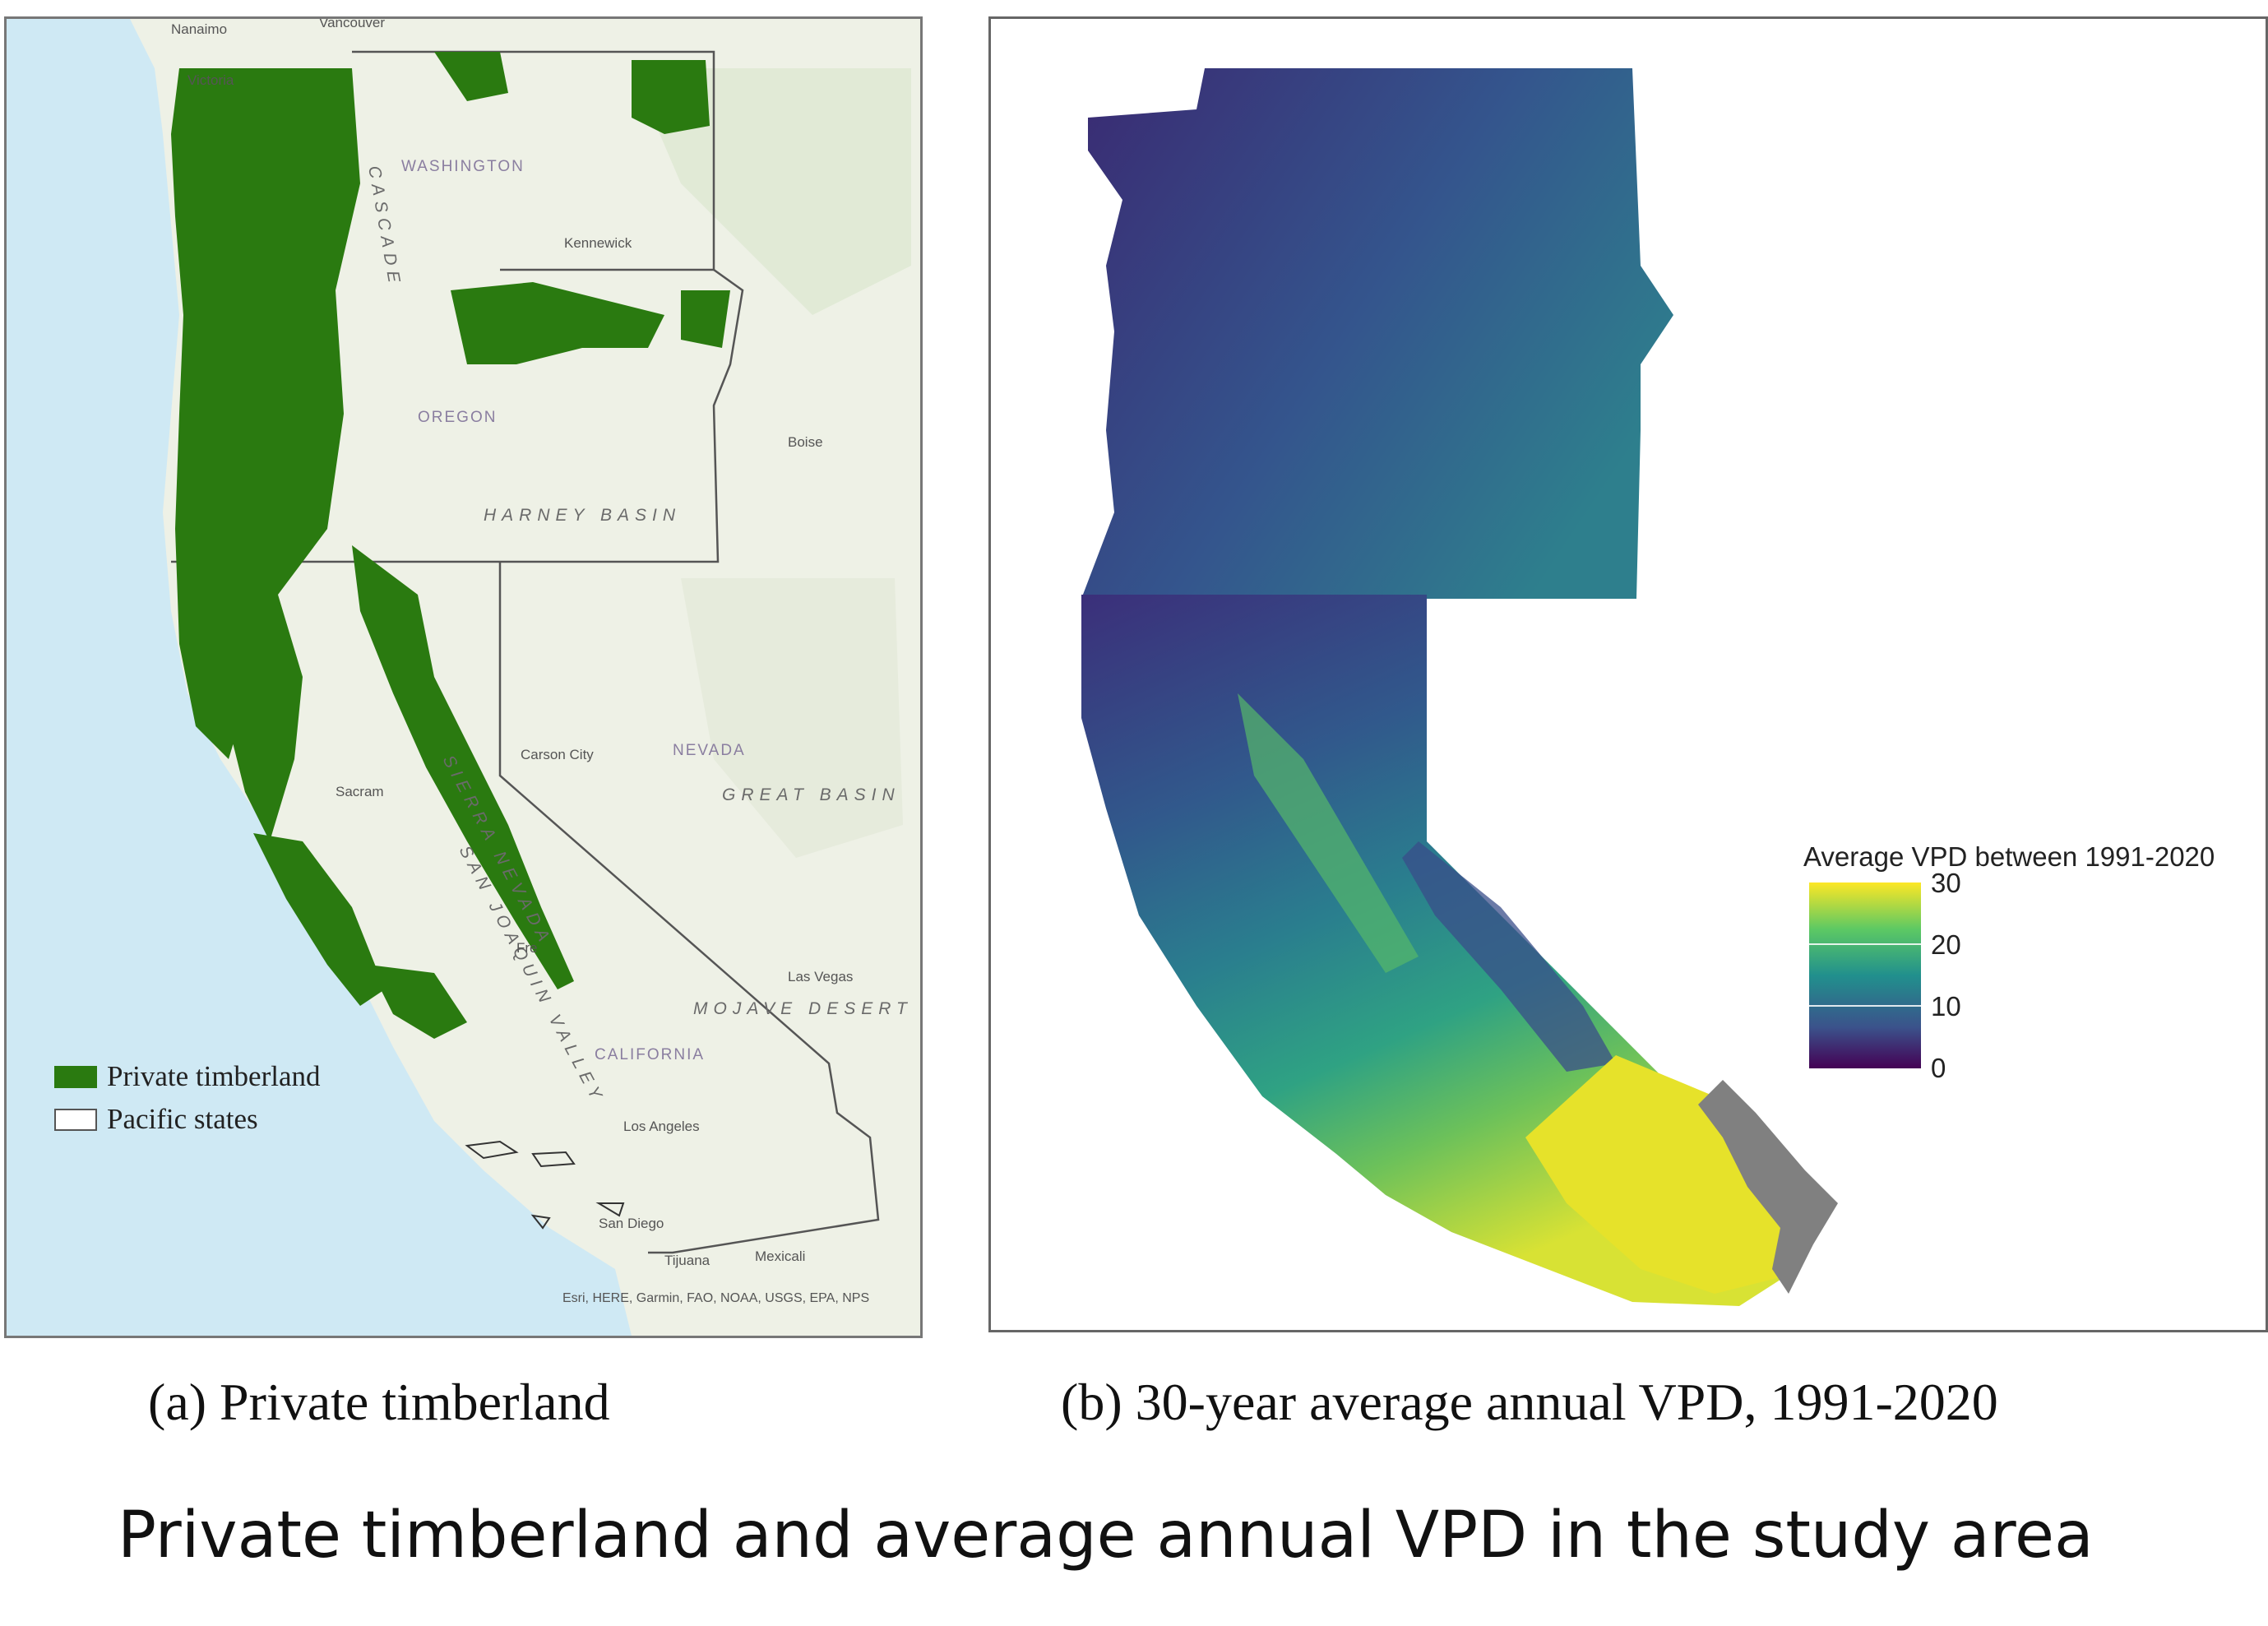  What do you see at coordinates (463, 166) in the screenshot?
I see `label-washington: WASHINGTON` at bounding box center [463, 166].